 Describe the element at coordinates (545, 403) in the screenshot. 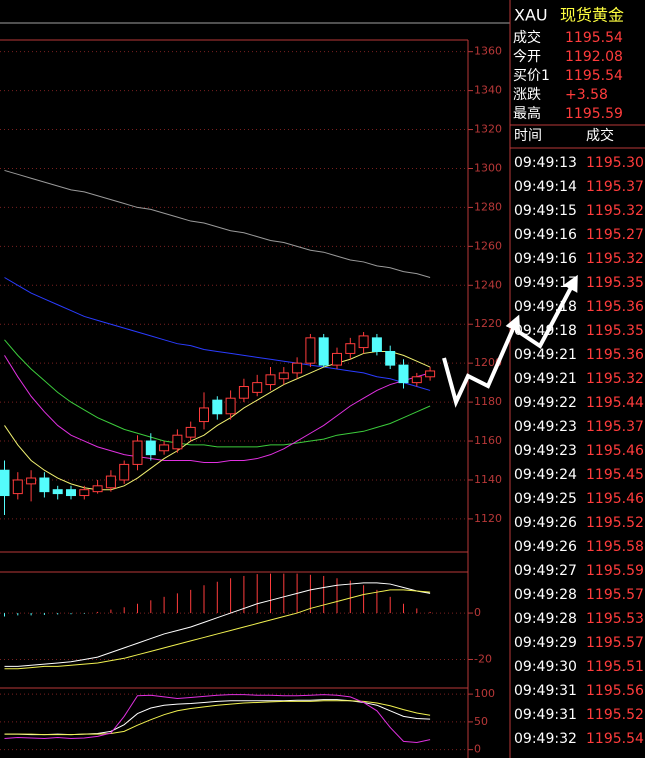

I see `tick-time: 09:49:22` at that location.